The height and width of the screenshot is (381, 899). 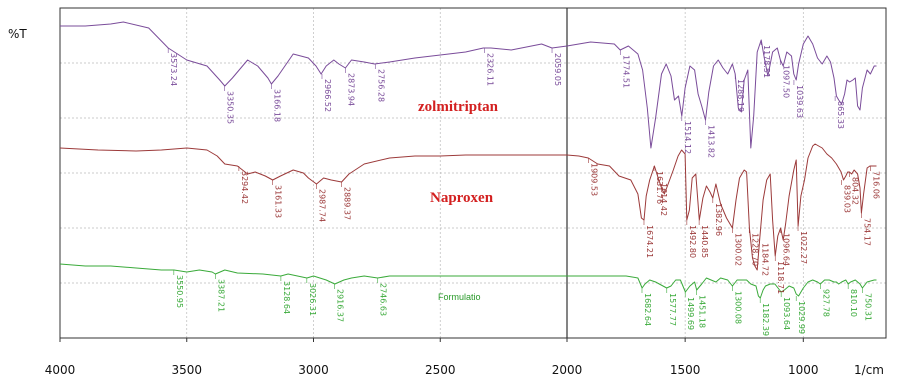 I want to click on peak-label: 1228.70, so click(x=754, y=249).